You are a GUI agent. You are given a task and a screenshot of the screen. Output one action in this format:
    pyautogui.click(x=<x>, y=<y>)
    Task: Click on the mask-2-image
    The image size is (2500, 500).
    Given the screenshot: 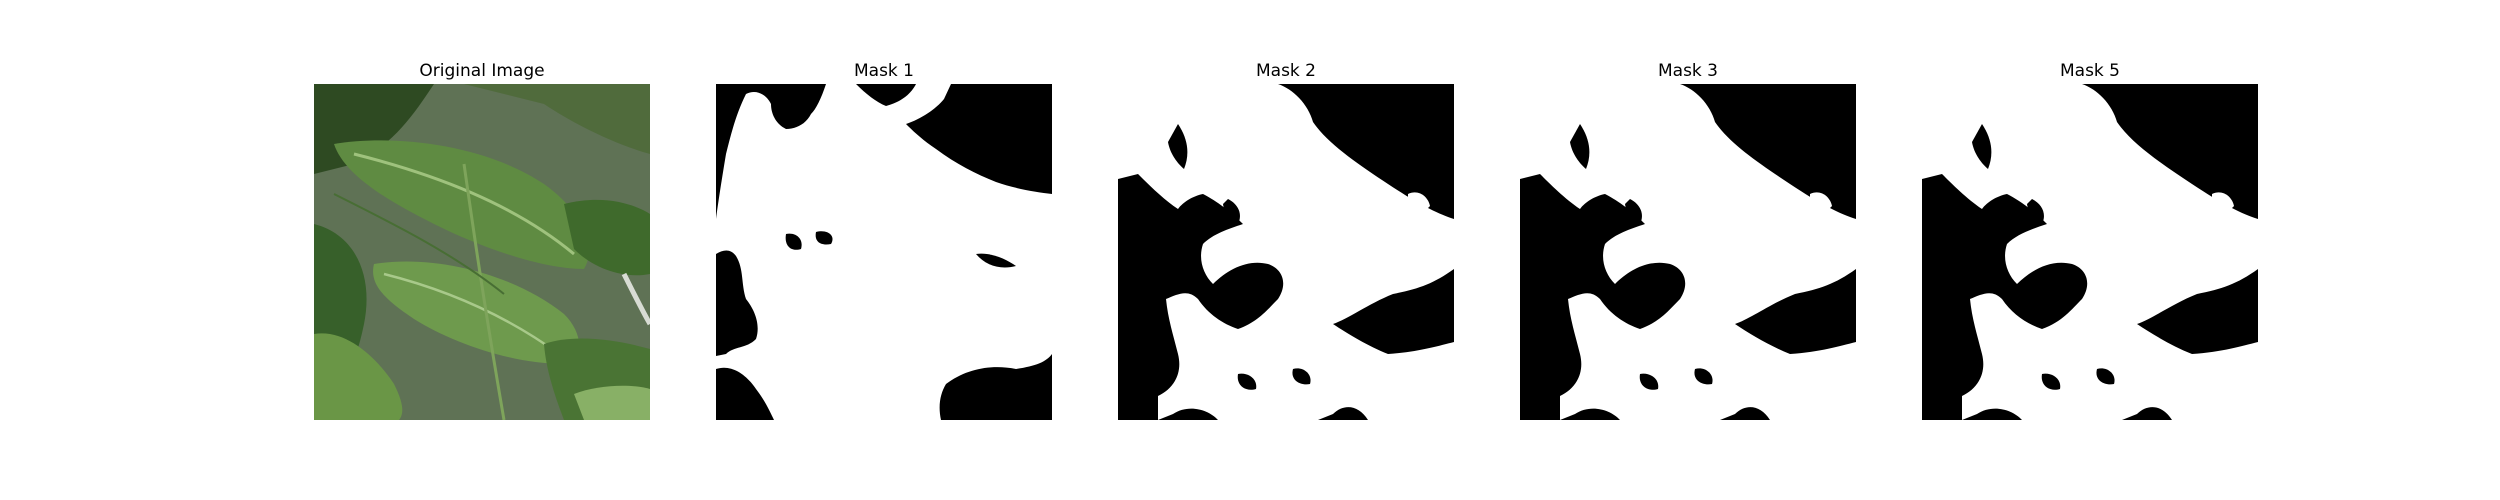 What is the action you would take?
    pyautogui.click(x=1286, y=252)
    